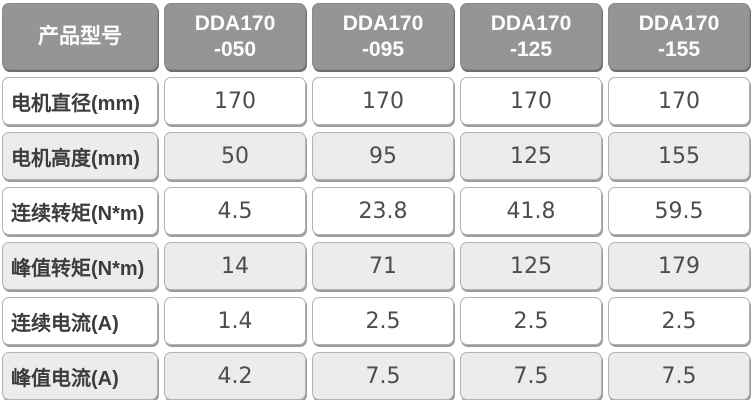 The height and width of the screenshot is (400, 753). I want to click on value-cell: 23.8, so click(383, 211).